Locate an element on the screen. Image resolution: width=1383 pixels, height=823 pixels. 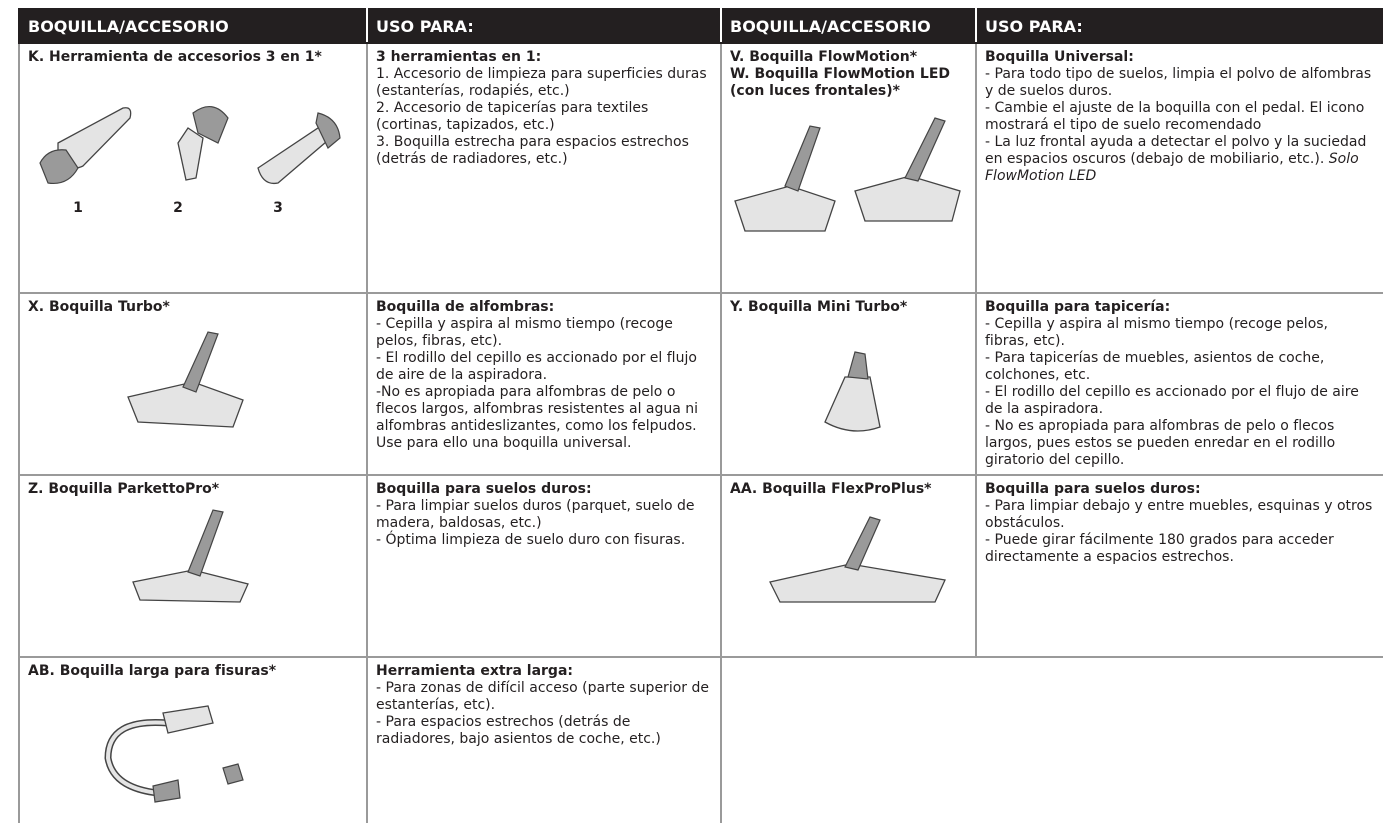
image-label: 3 is located at coordinates (278, 208).